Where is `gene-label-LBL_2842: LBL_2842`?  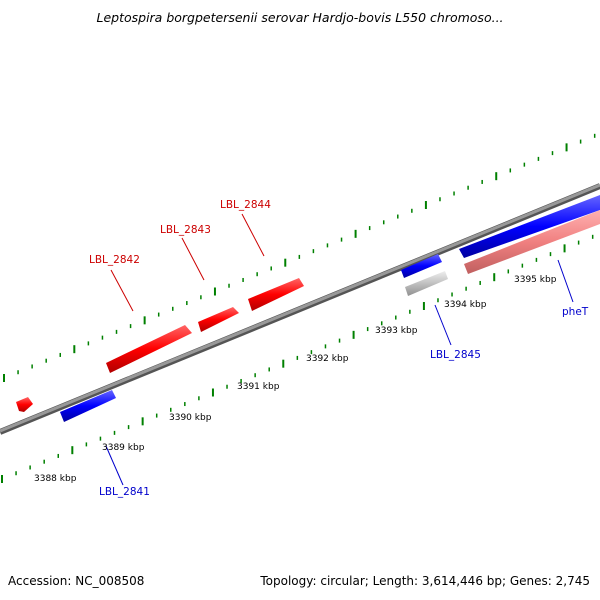 gene-label-LBL_2842: LBL_2842 is located at coordinates (114, 260).